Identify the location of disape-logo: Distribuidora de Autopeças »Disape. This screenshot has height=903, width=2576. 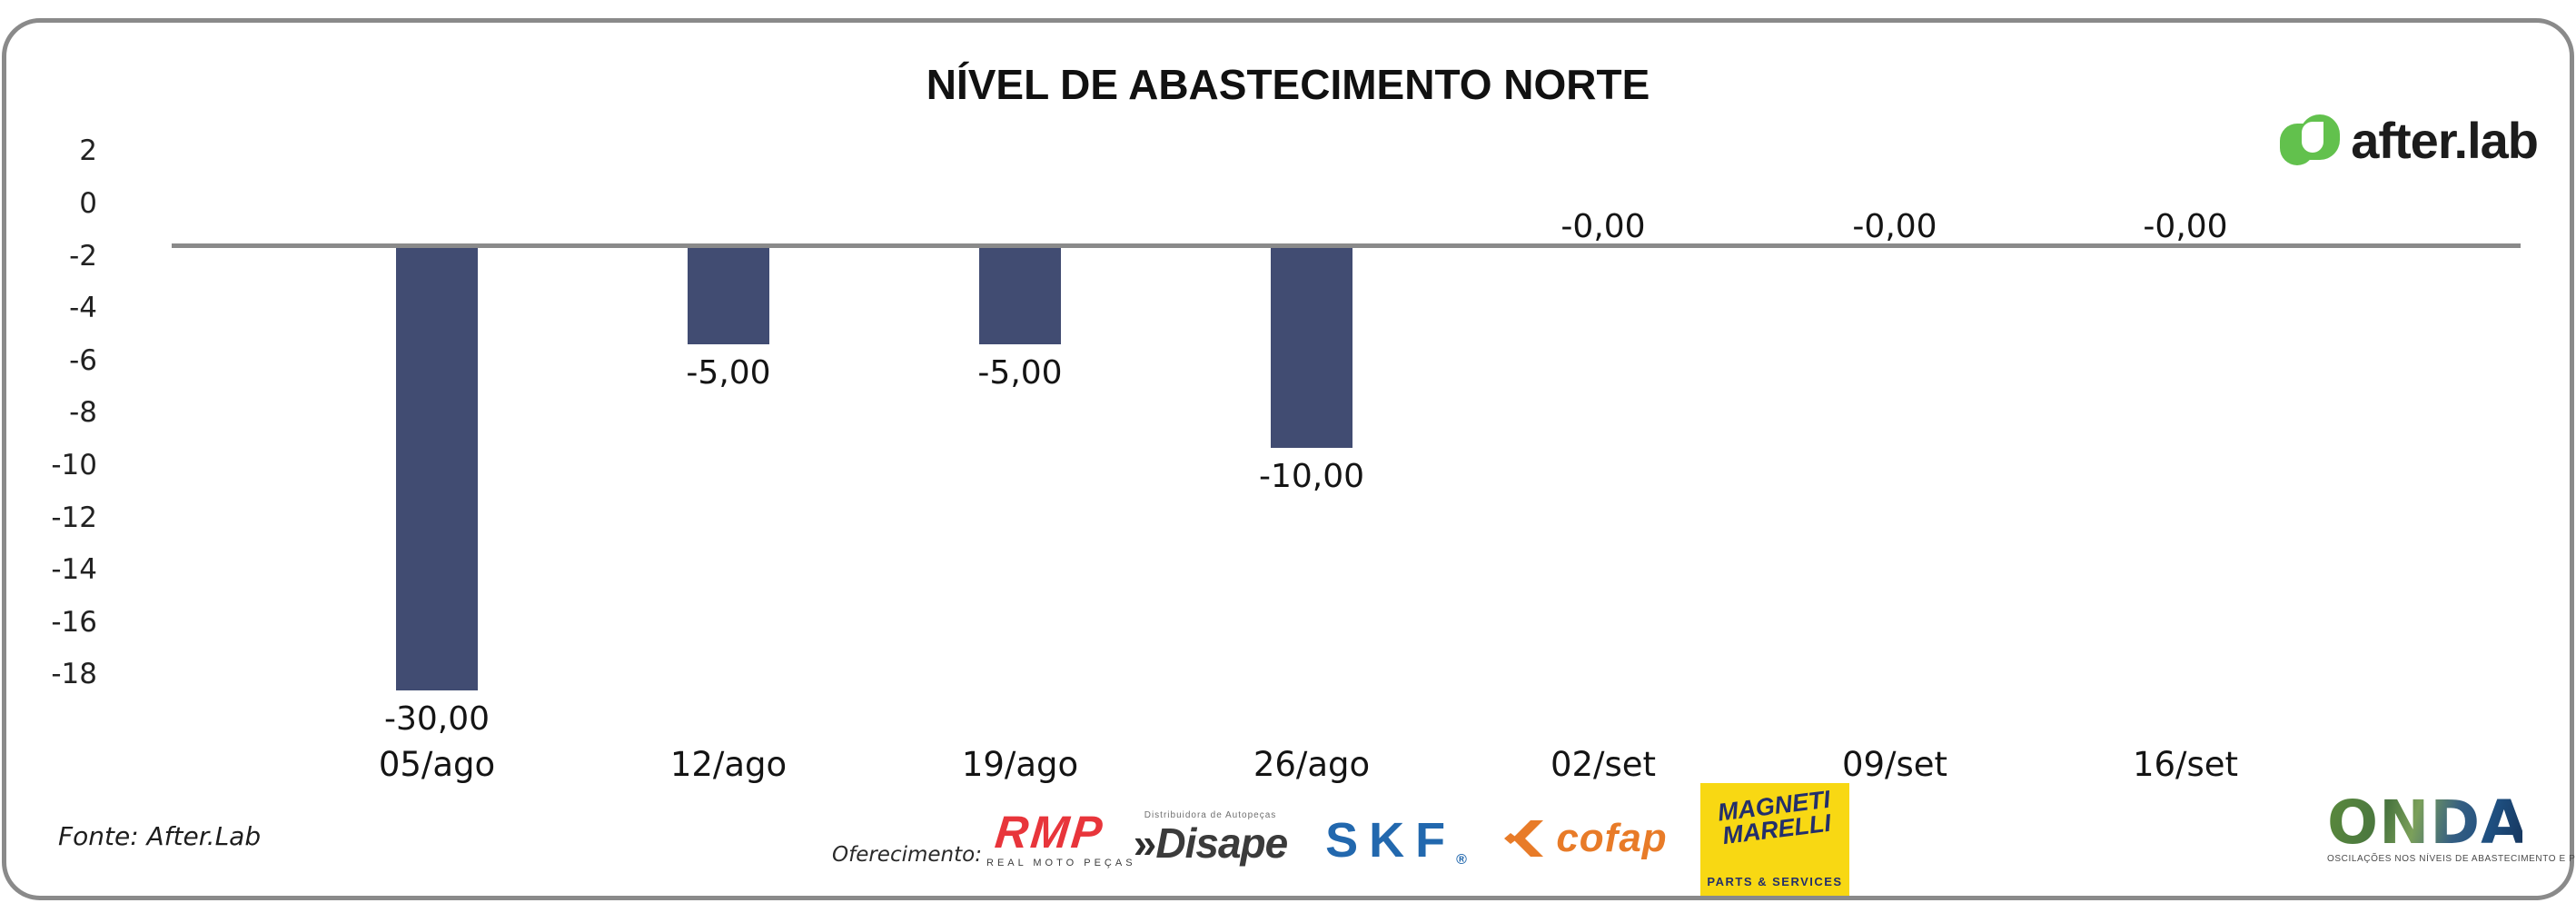
(1210, 838).